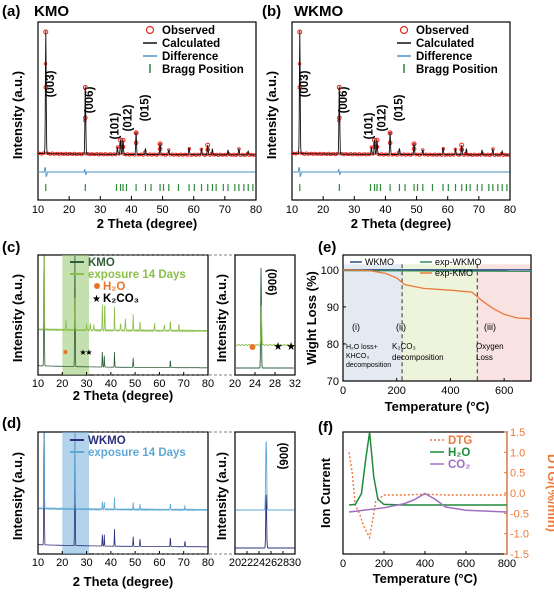 This screenshot has height=598, width=554. I want to click on series-line-exposed, so click(123, 294).